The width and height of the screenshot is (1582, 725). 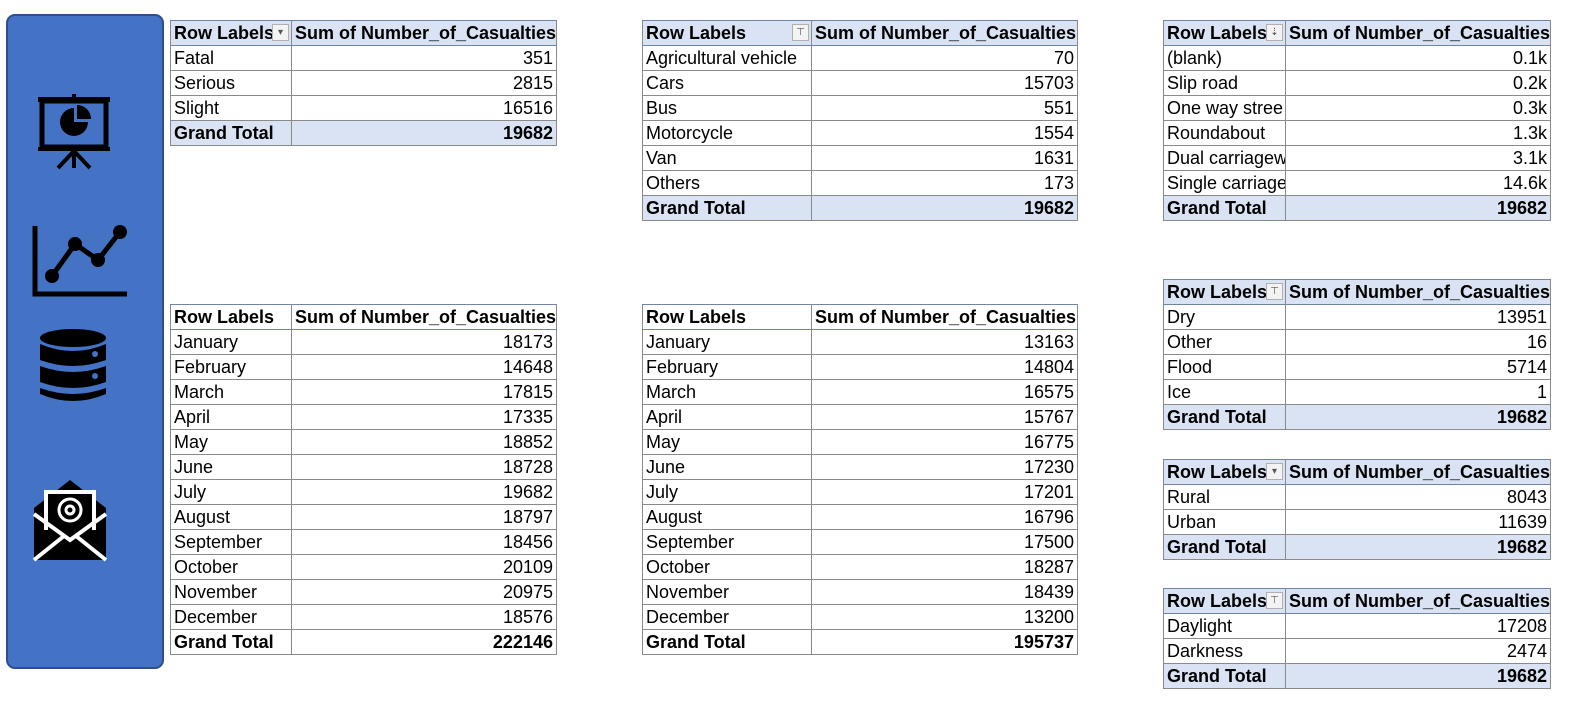 I want to click on row-label-cell: Motorcycle, so click(x=727, y=133).